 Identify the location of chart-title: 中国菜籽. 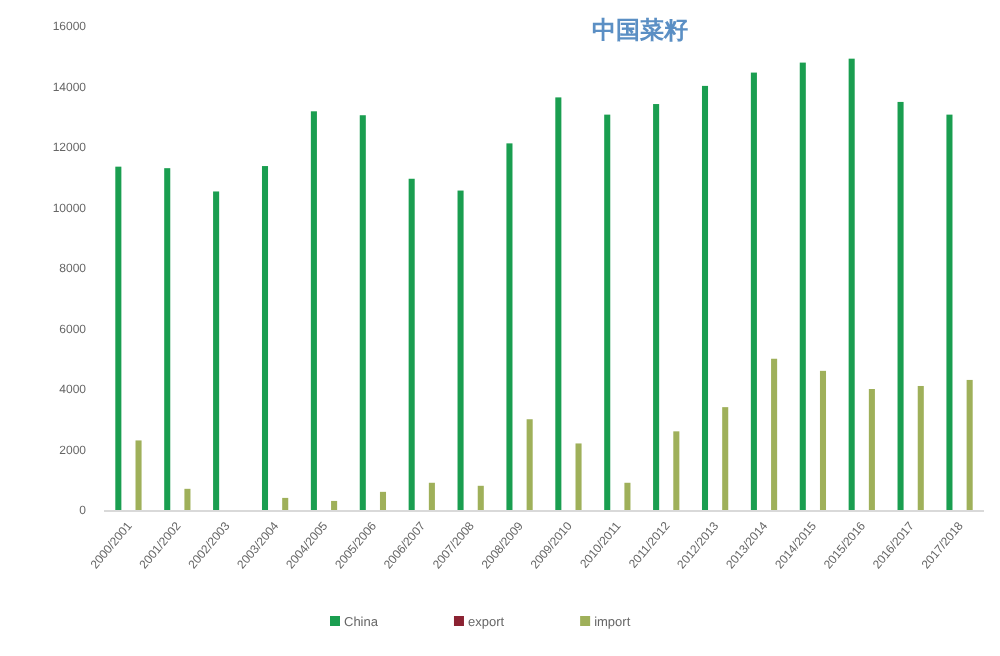
(640, 30).